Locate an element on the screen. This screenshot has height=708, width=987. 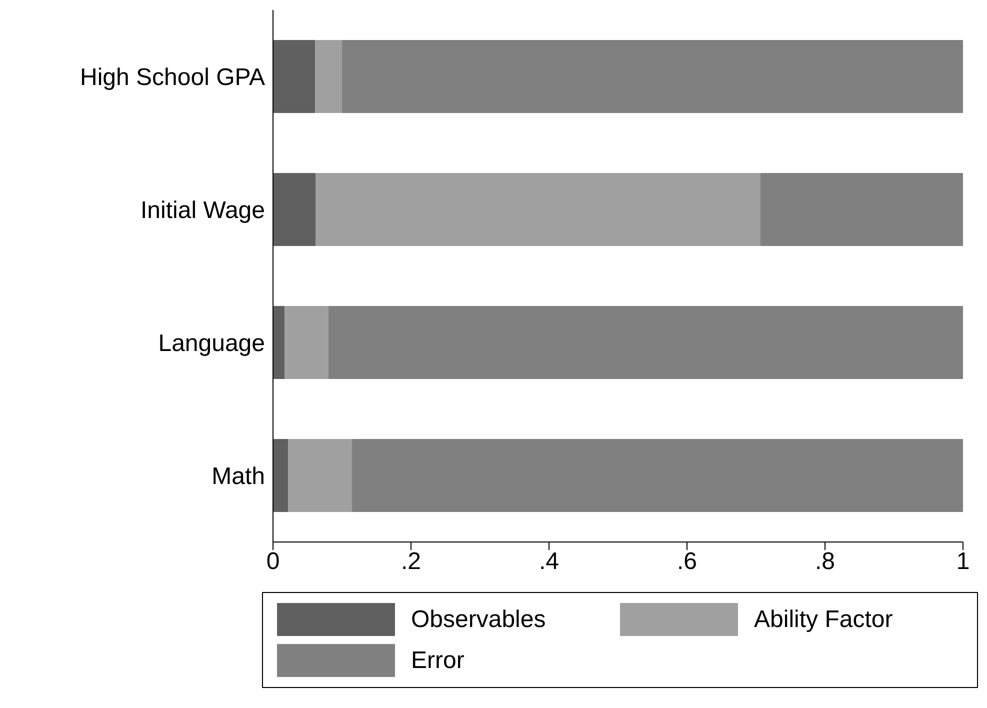
x-tick-label: 0 is located at coordinates (273, 562).